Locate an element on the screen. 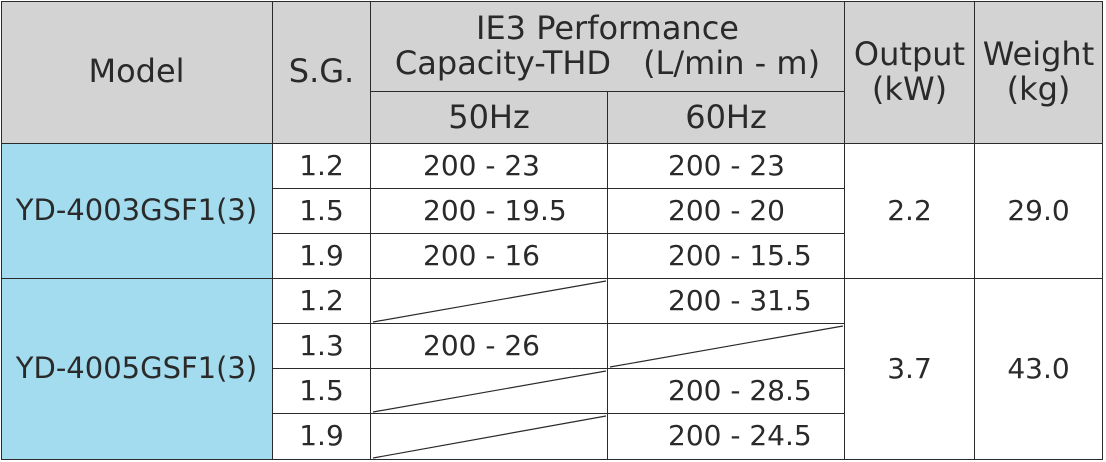  output-cell: 2.2 is located at coordinates (910, 211).